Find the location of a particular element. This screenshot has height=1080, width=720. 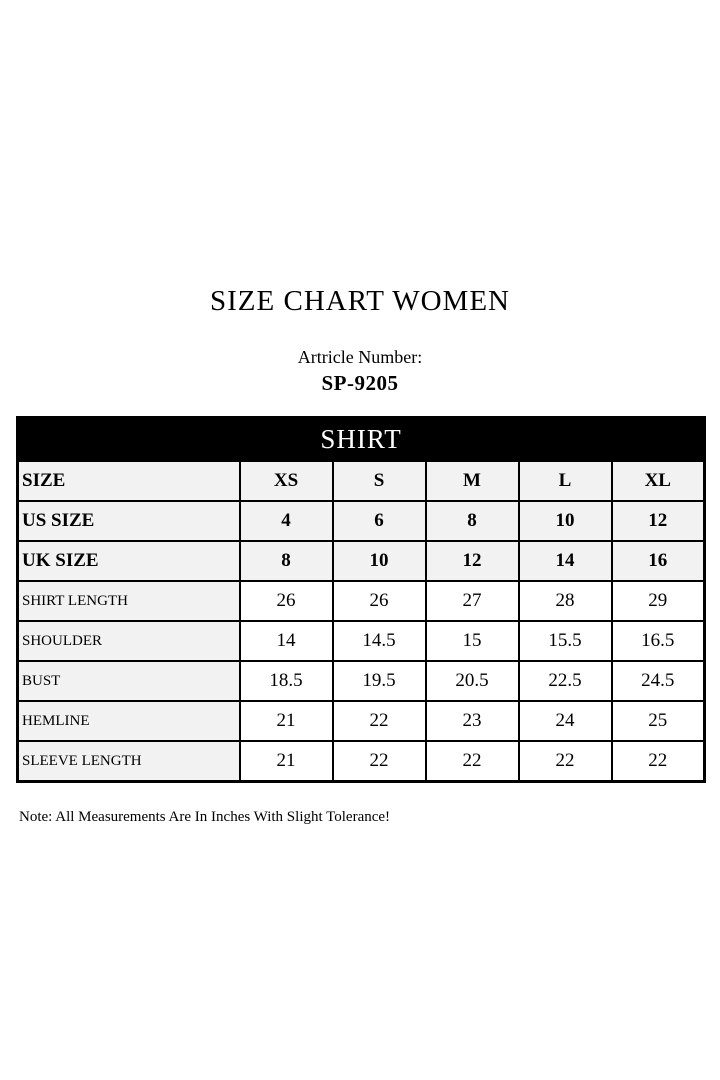

table-row-size: SIZE XS S M L XL is located at coordinates (361, 481).